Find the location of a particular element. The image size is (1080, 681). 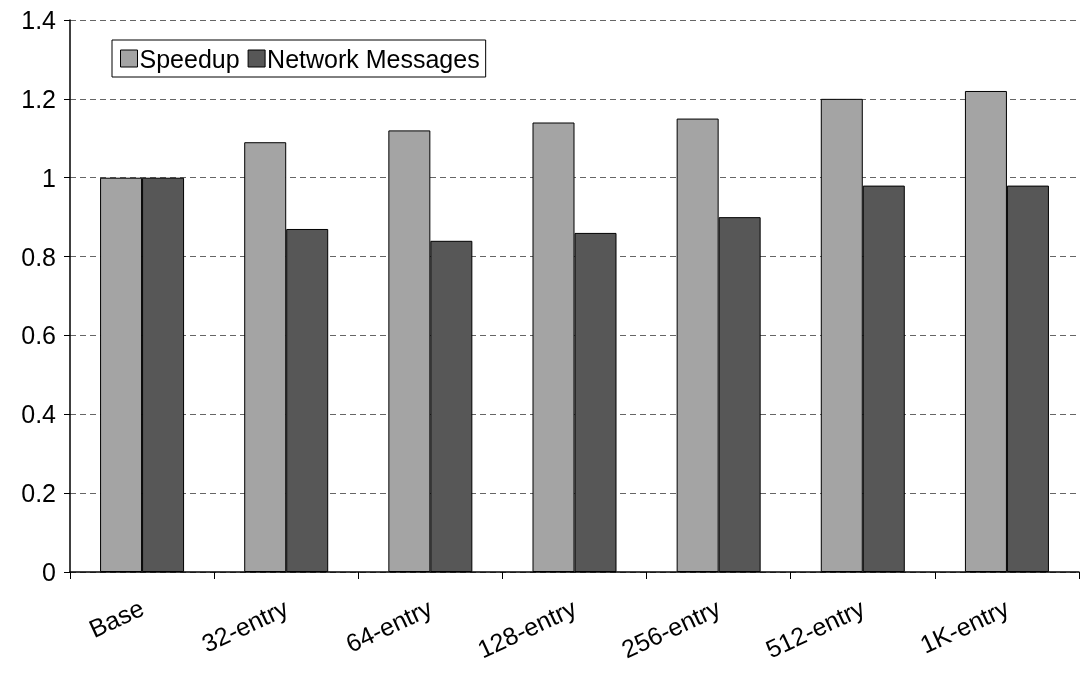

y-tick-label: 0 is located at coordinates (49, 572).